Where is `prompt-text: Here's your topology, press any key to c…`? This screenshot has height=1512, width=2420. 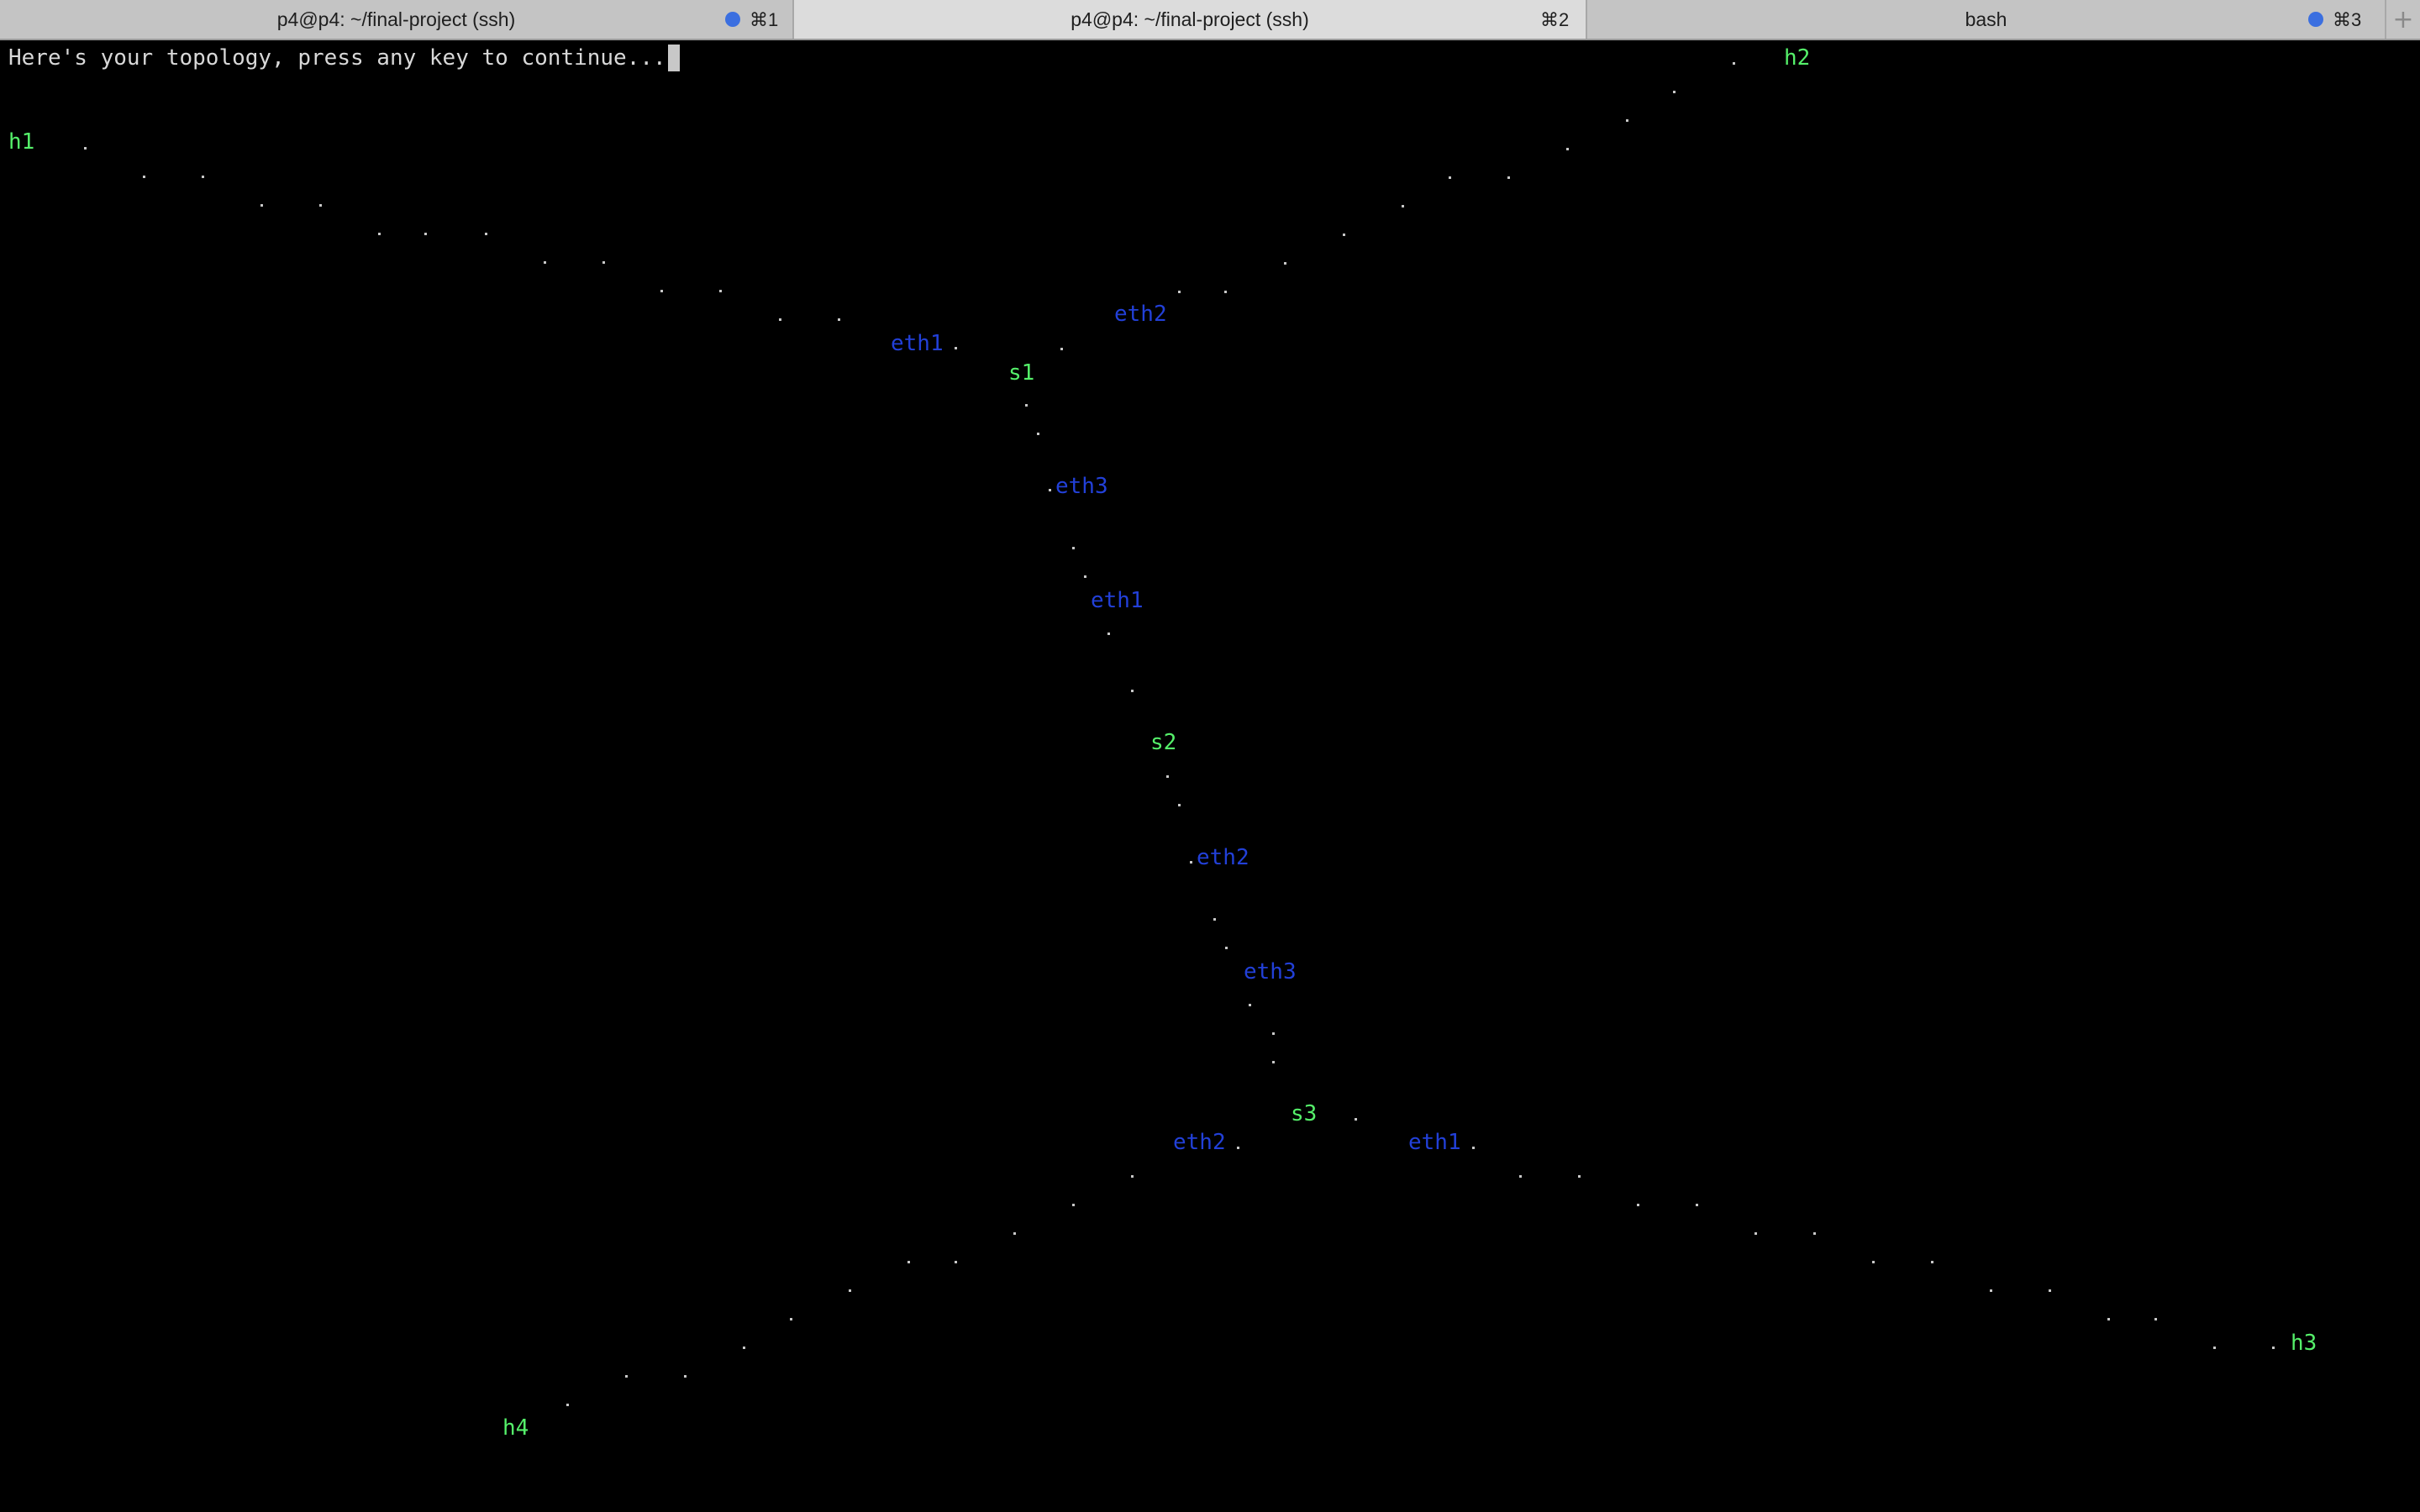 prompt-text: Here's your topology, press any key to c… is located at coordinates (337, 58).